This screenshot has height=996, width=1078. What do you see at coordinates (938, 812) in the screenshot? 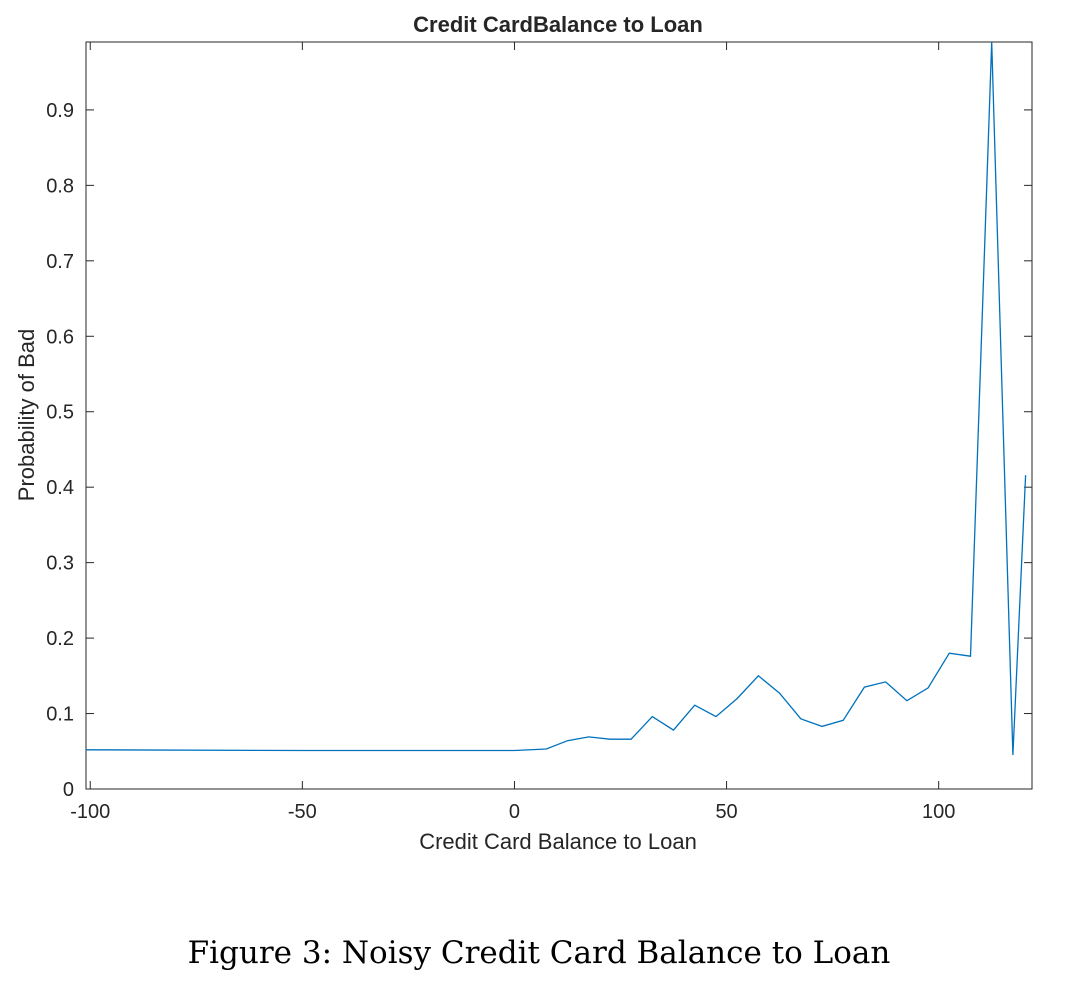
I see `x-tick-label: 100` at bounding box center [938, 812].